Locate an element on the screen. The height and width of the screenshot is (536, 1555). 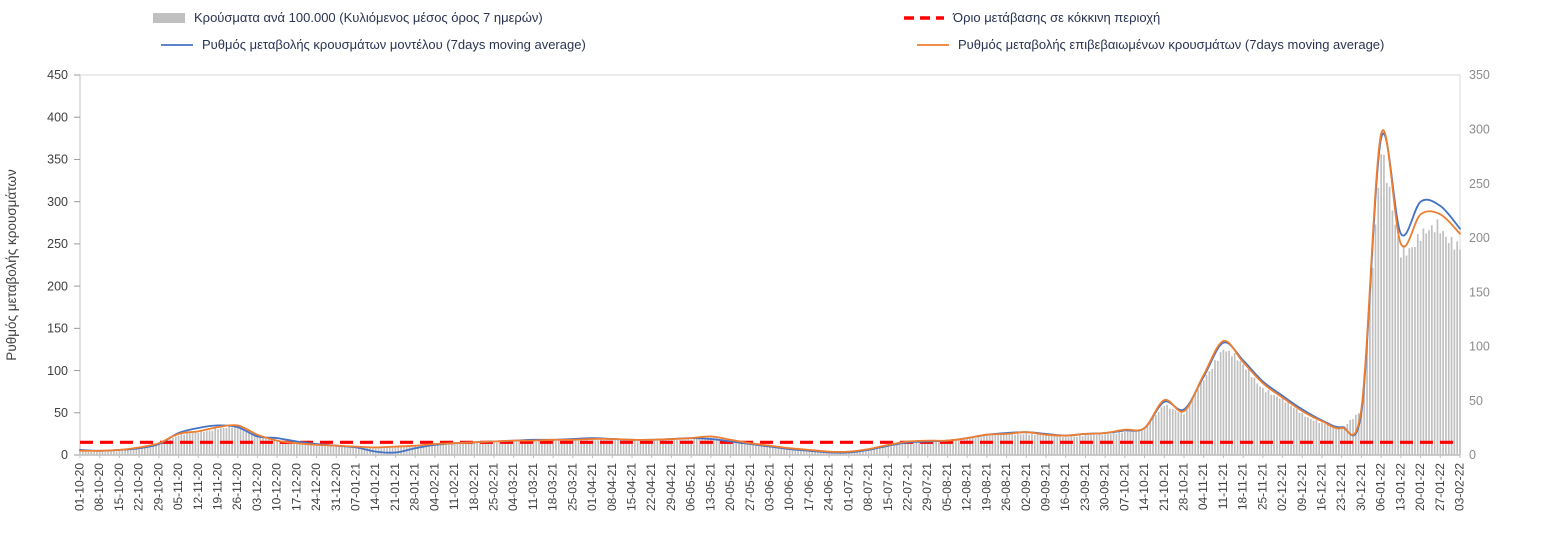
svg-text: 23-09-21 is located at coordinates (1085, 487).